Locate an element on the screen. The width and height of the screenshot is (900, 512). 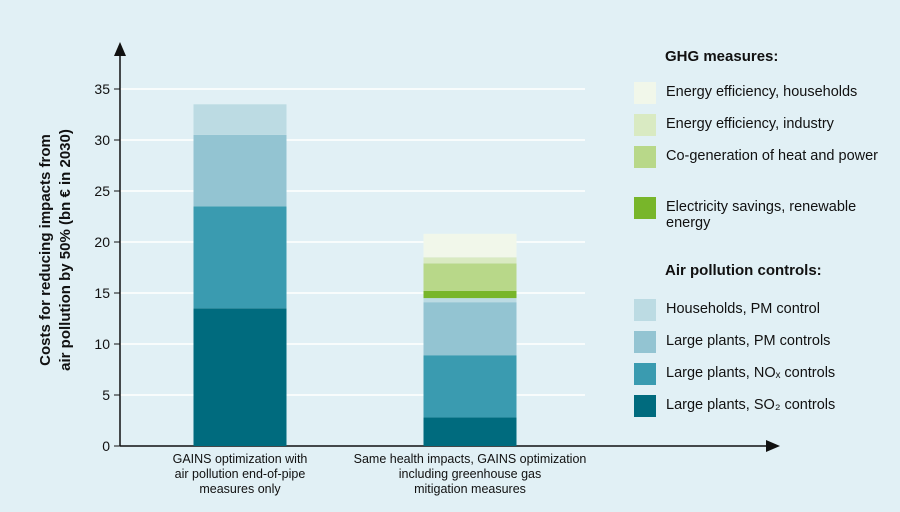
legend-title: Air pollution controls: is located at coordinates (743, 270).